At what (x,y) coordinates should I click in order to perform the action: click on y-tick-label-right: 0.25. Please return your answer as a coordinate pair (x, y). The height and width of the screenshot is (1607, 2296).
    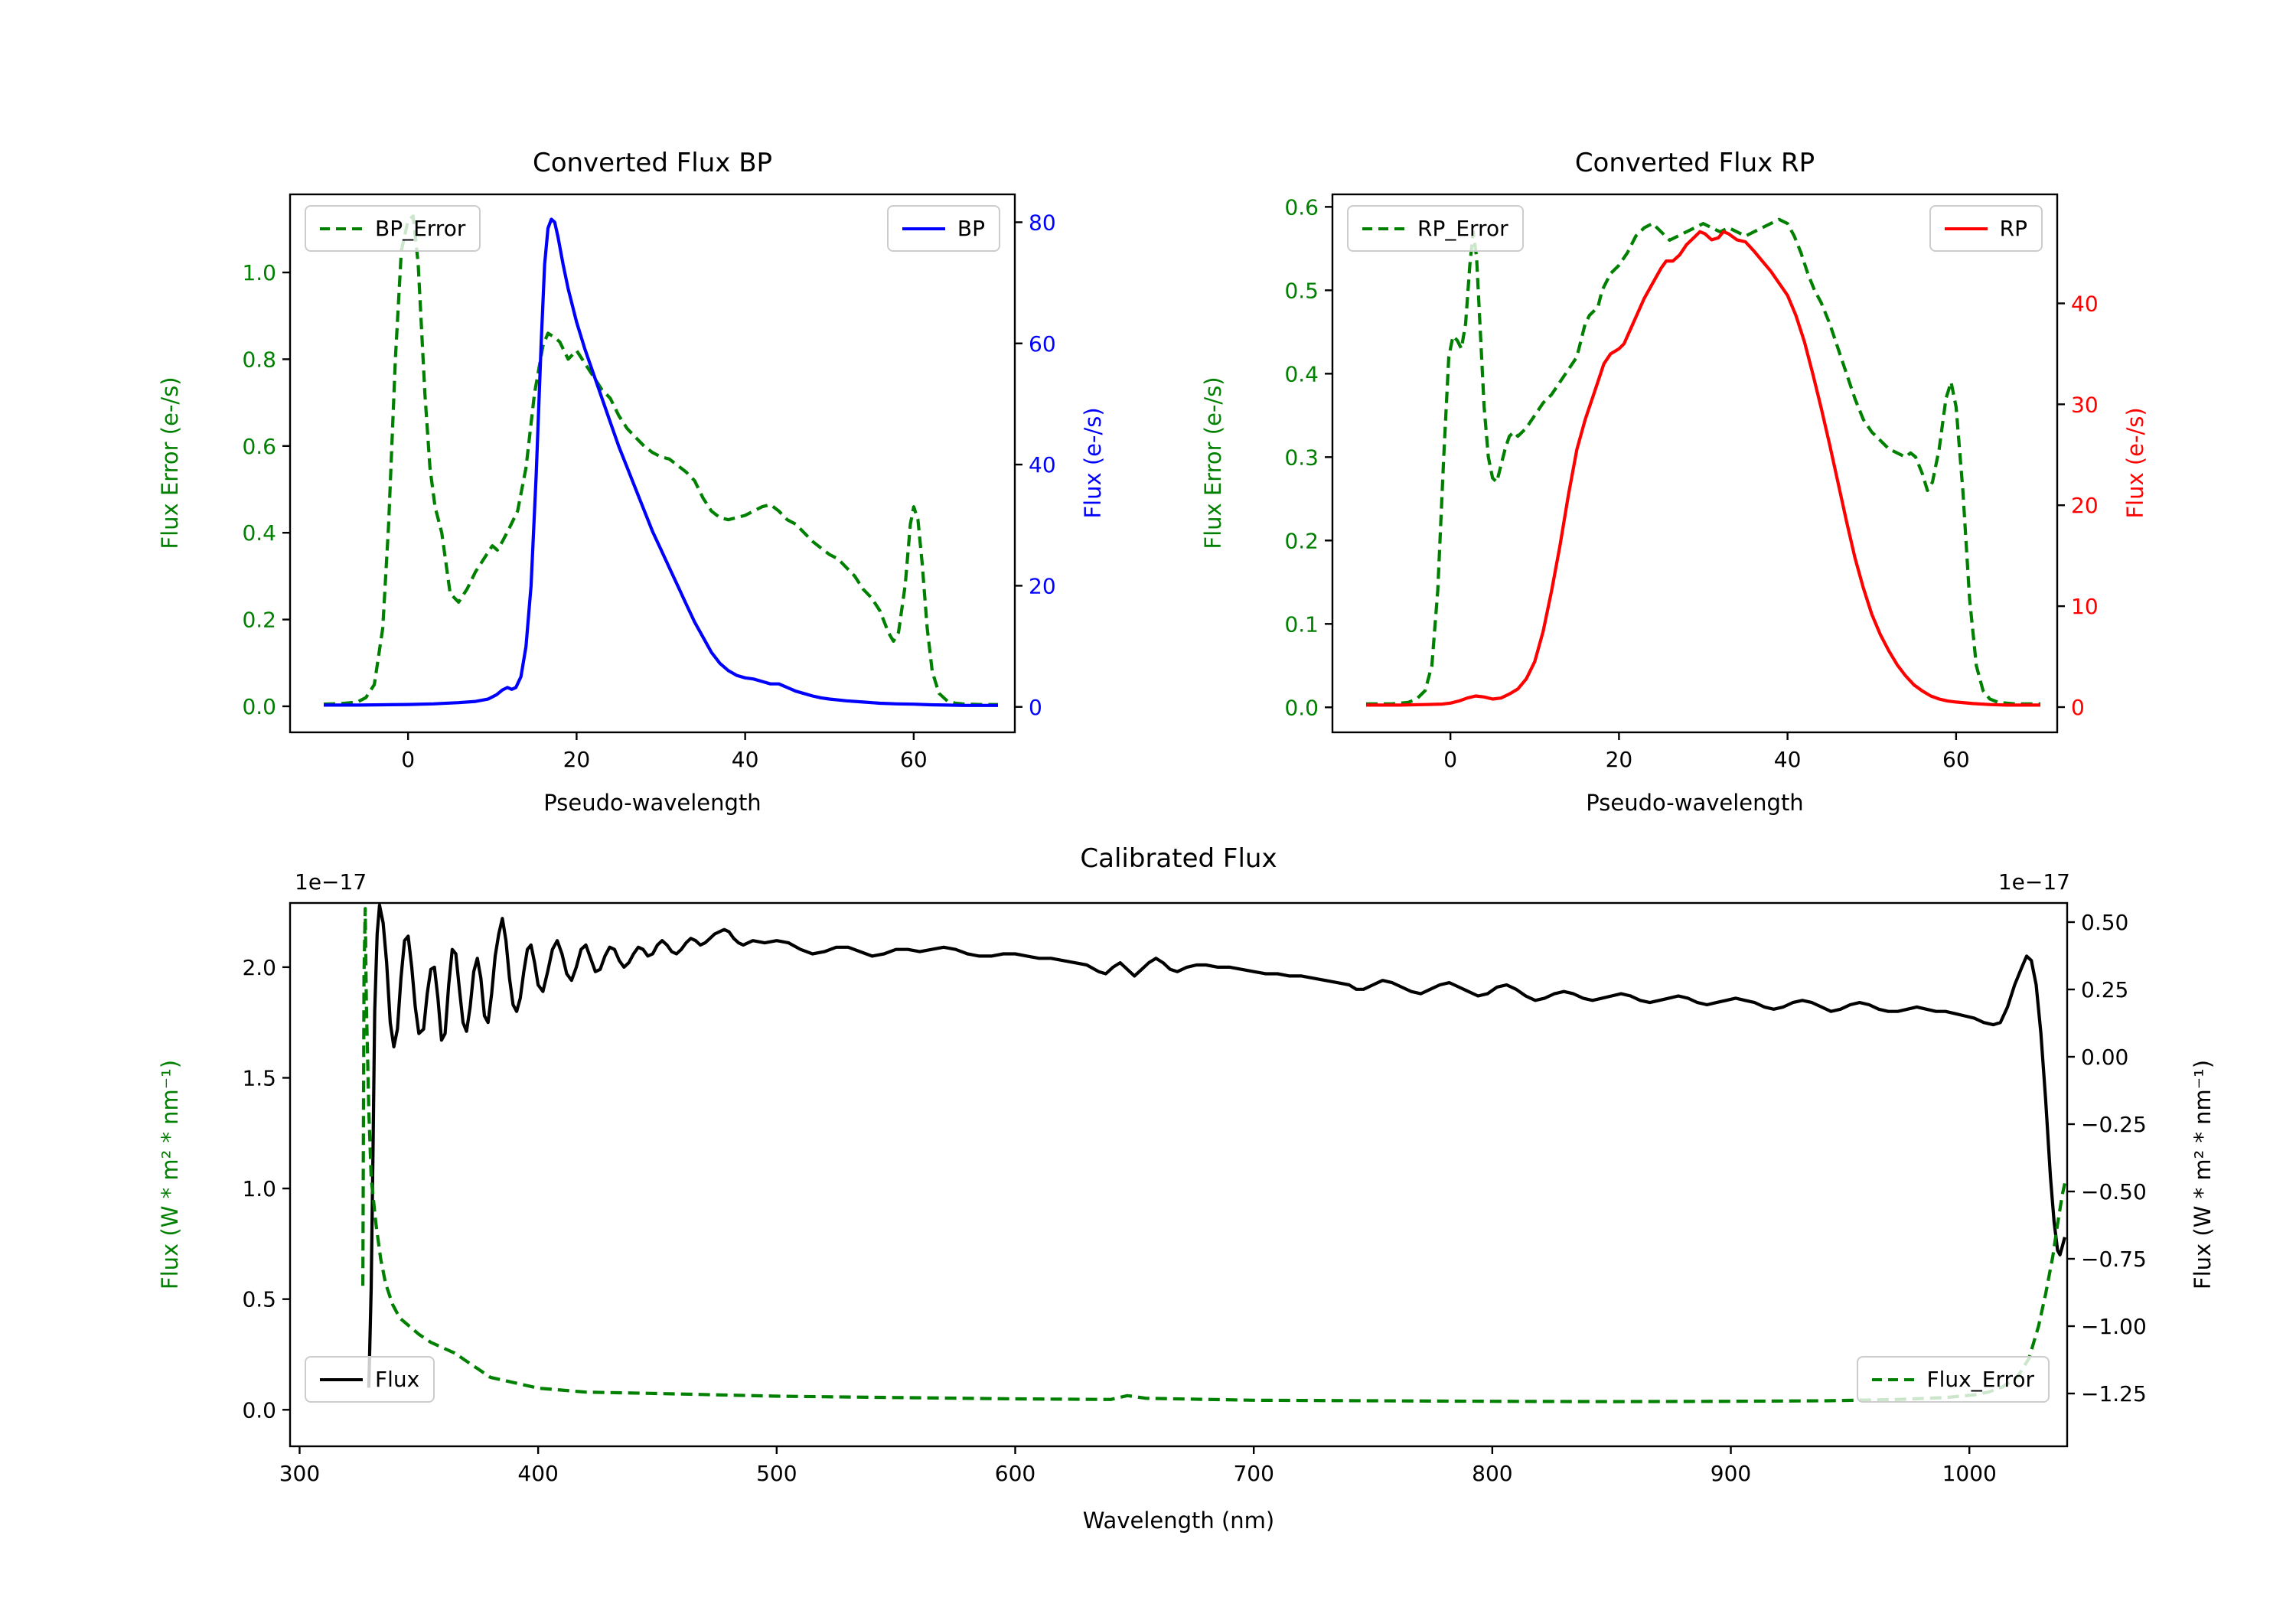
    Looking at the image, I should click on (2104, 990).